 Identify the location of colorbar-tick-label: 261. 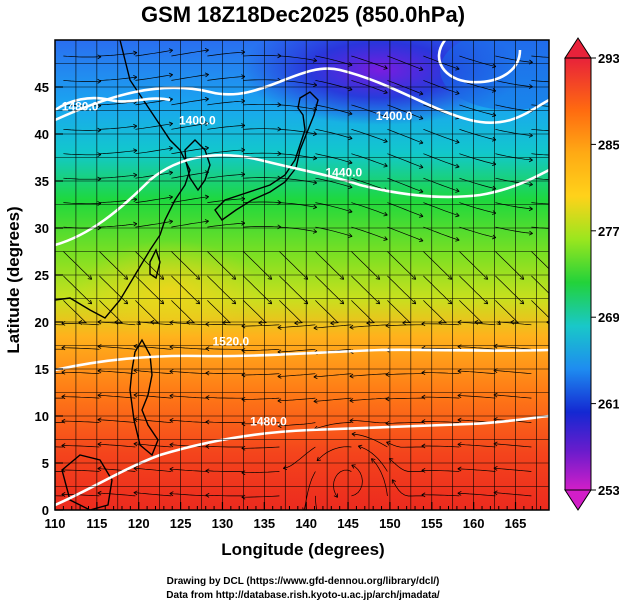
(608, 404).